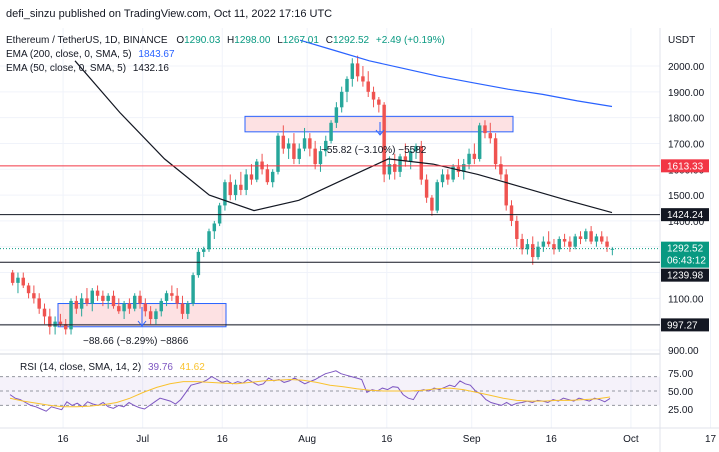  What do you see at coordinates (686, 93) in the screenshot?
I see `price-tick-label: 1900.00` at bounding box center [686, 93].